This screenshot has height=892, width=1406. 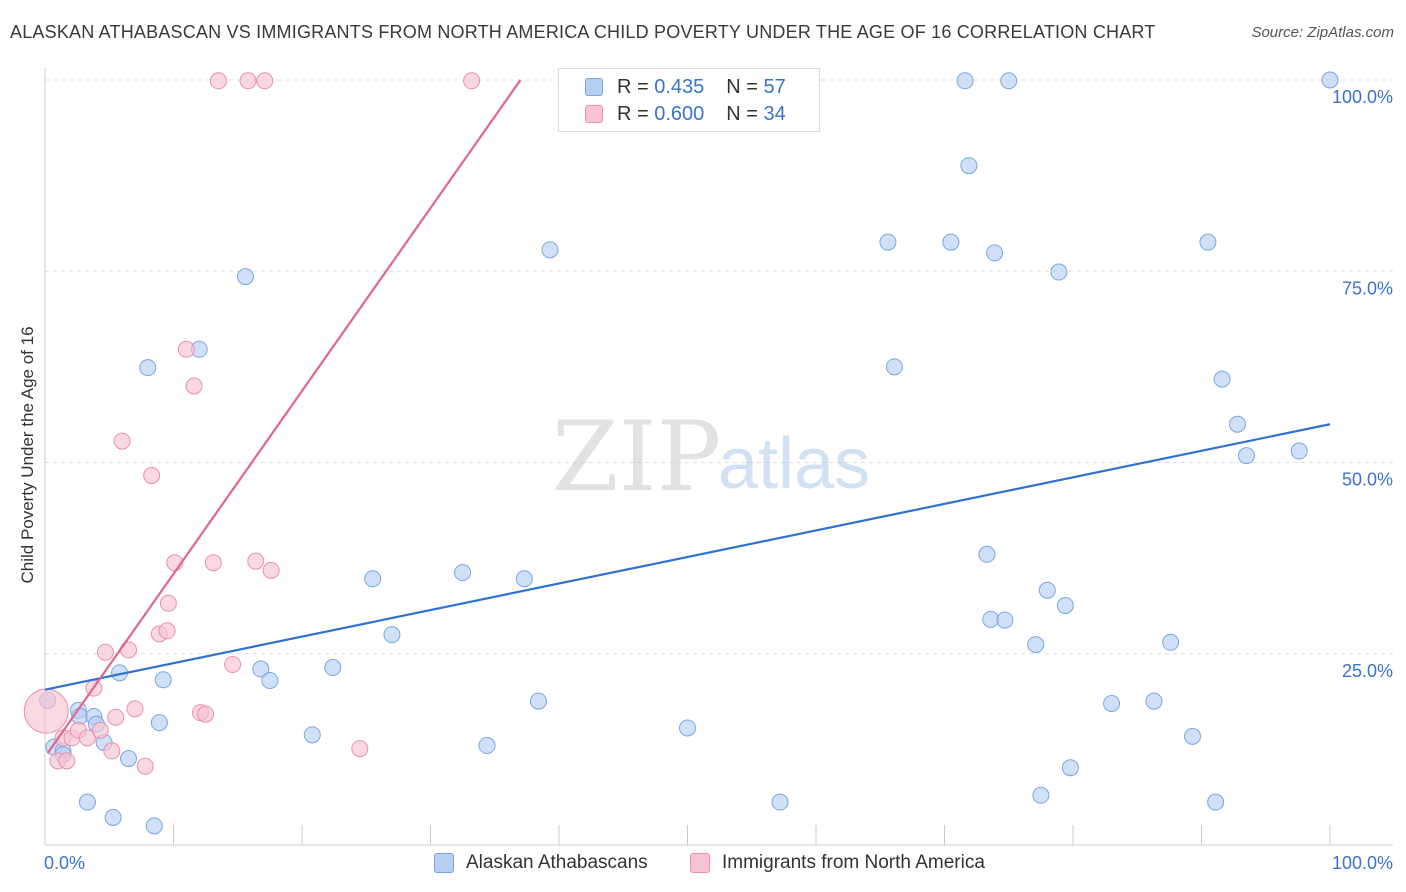 I want to click on legend-r-value: 0.600, so click(x=679, y=113).